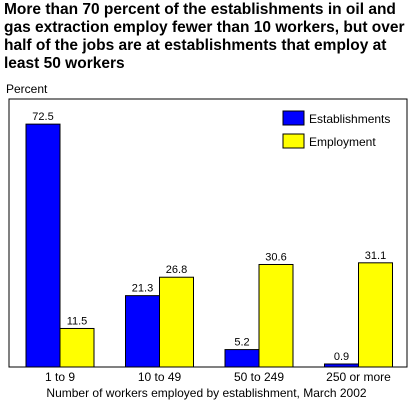 The width and height of the screenshot is (413, 404). Describe the element at coordinates (42, 117) in the screenshot. I see `value-label: 72.5` at that location.